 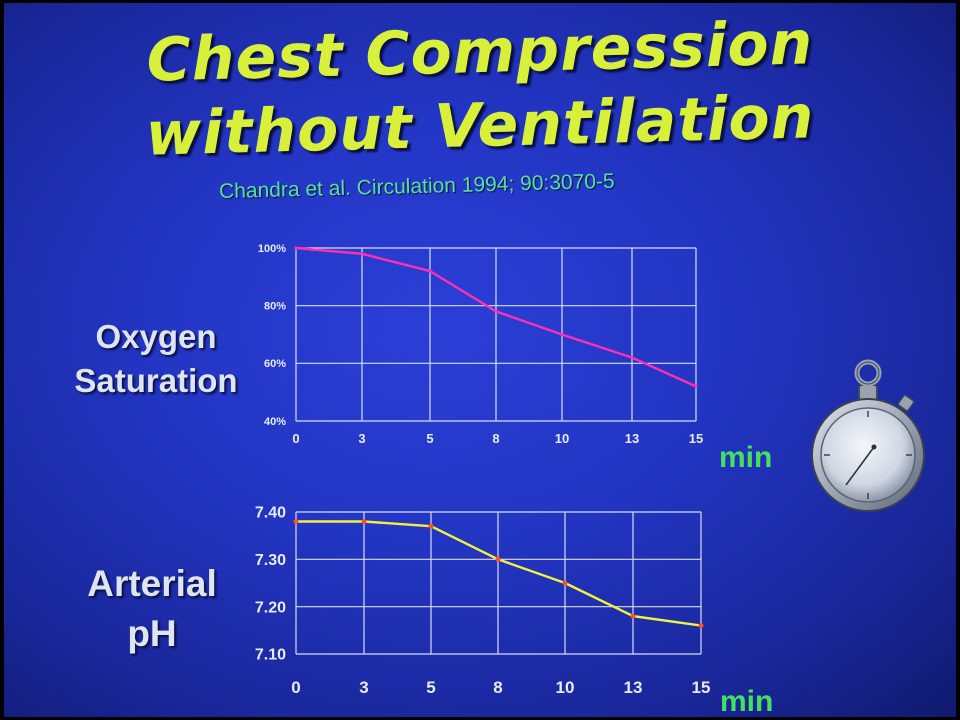 I want to click on x-unit-bottom: min, so click(x=747, y=701).